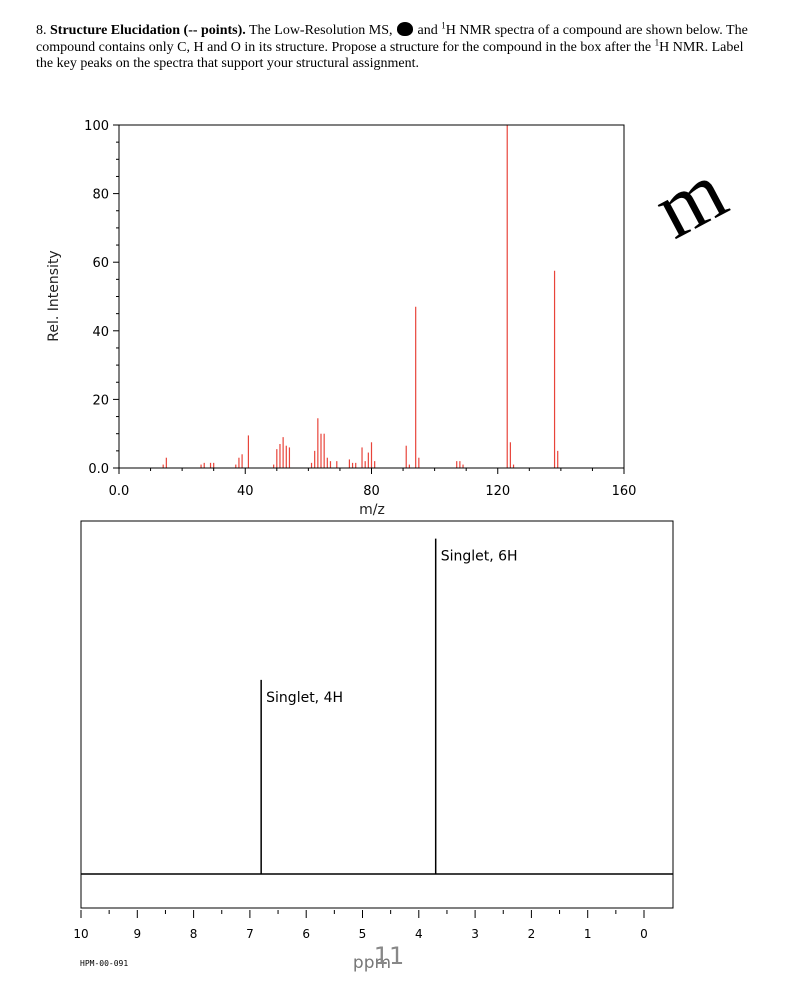 Image resolution: width=792 pixels, height=983 pixels. Describe the element at coordinates (100, 400) in the screenshot. I see `ms-y-tick-label: 20` at that location.